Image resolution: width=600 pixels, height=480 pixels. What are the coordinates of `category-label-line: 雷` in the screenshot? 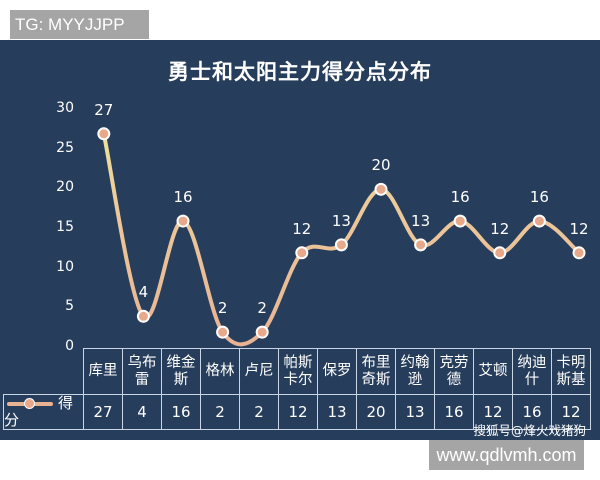 It's located at (142, 379).